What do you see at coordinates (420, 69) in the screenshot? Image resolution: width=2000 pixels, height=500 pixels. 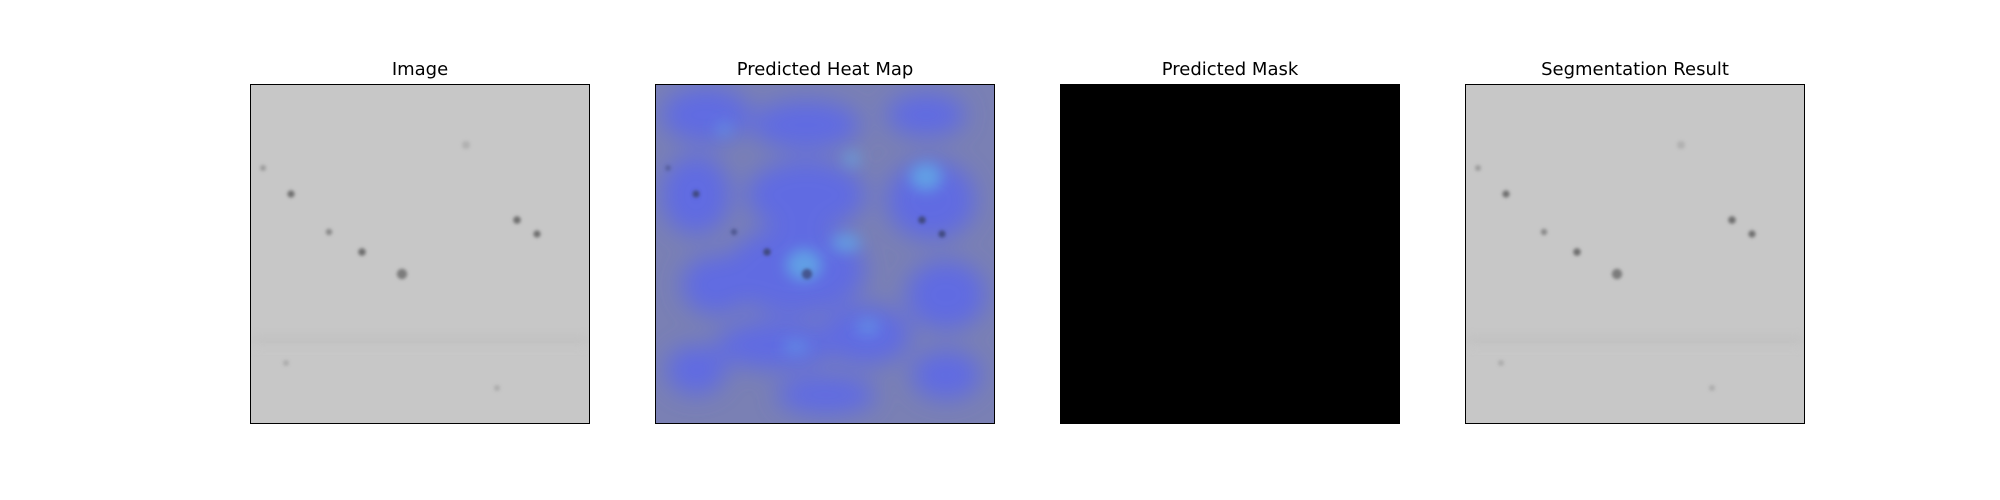 I see `panel-title: Image` at bounding box center [420, 69].